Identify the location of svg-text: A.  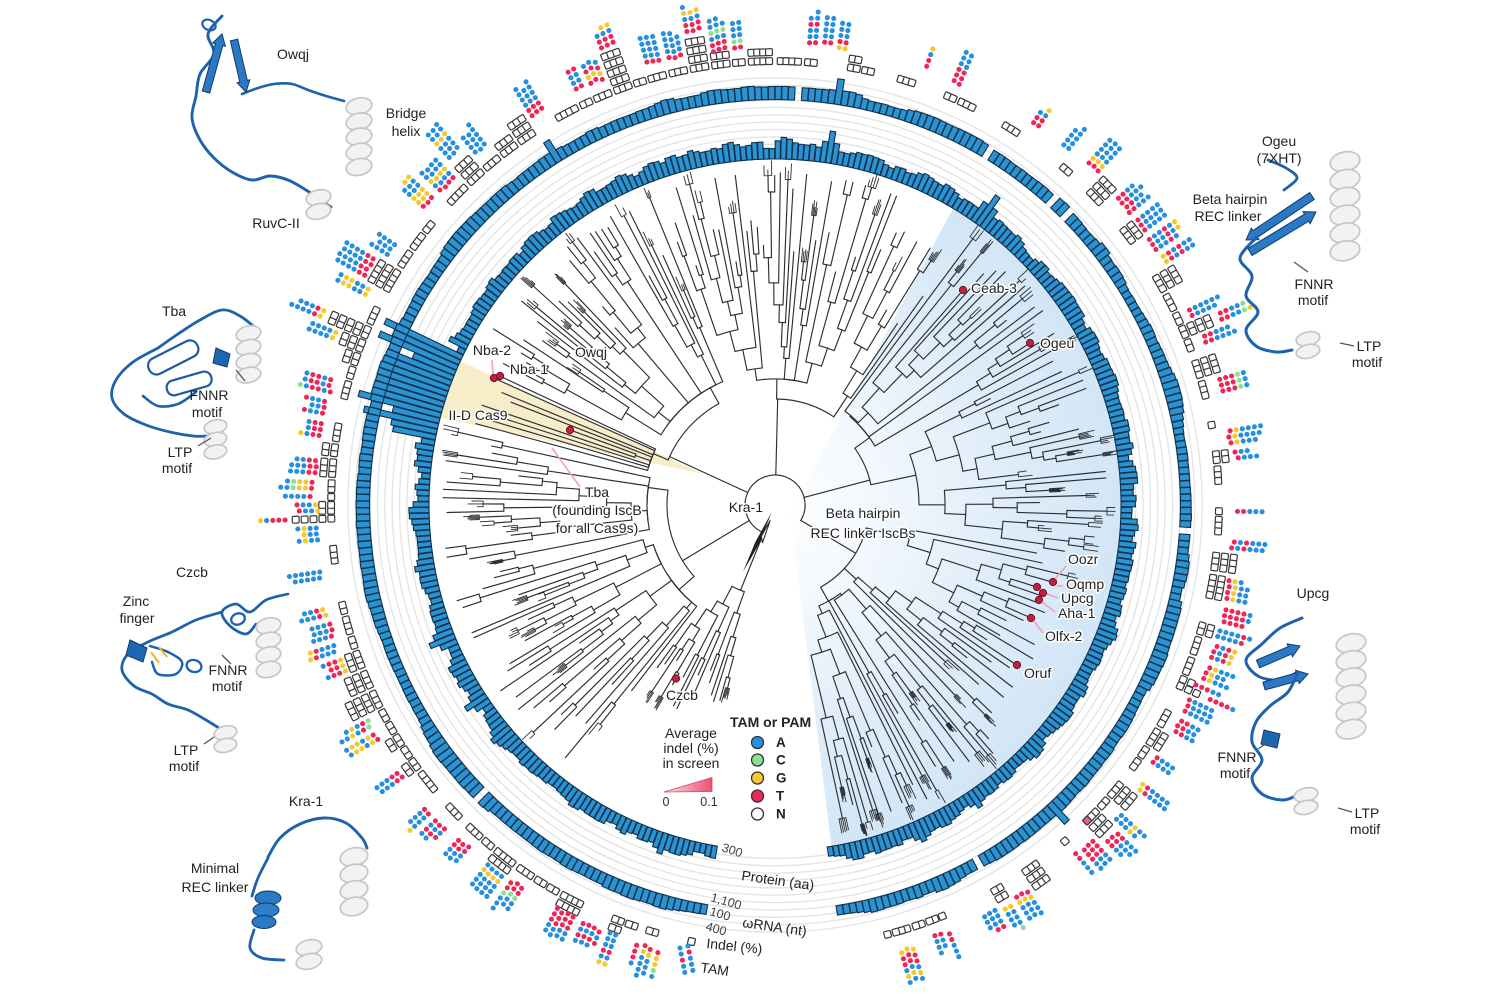
(781, 742).